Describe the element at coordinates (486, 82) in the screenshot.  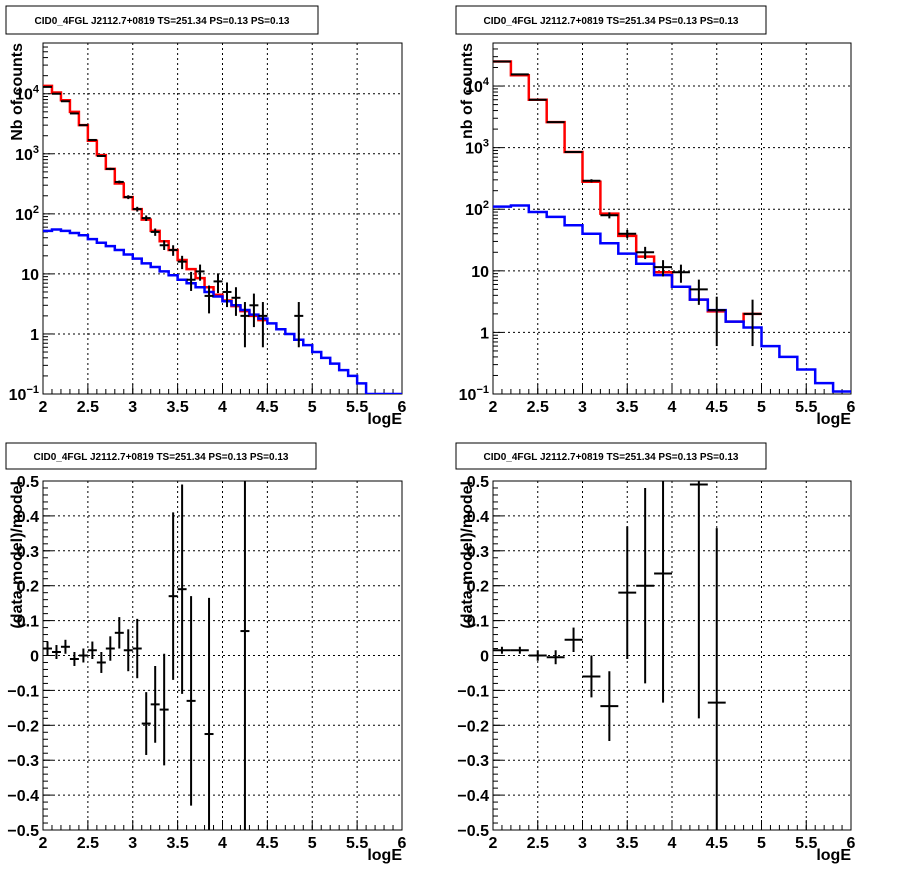
I see `y-tick-exponent: 4` at that location.